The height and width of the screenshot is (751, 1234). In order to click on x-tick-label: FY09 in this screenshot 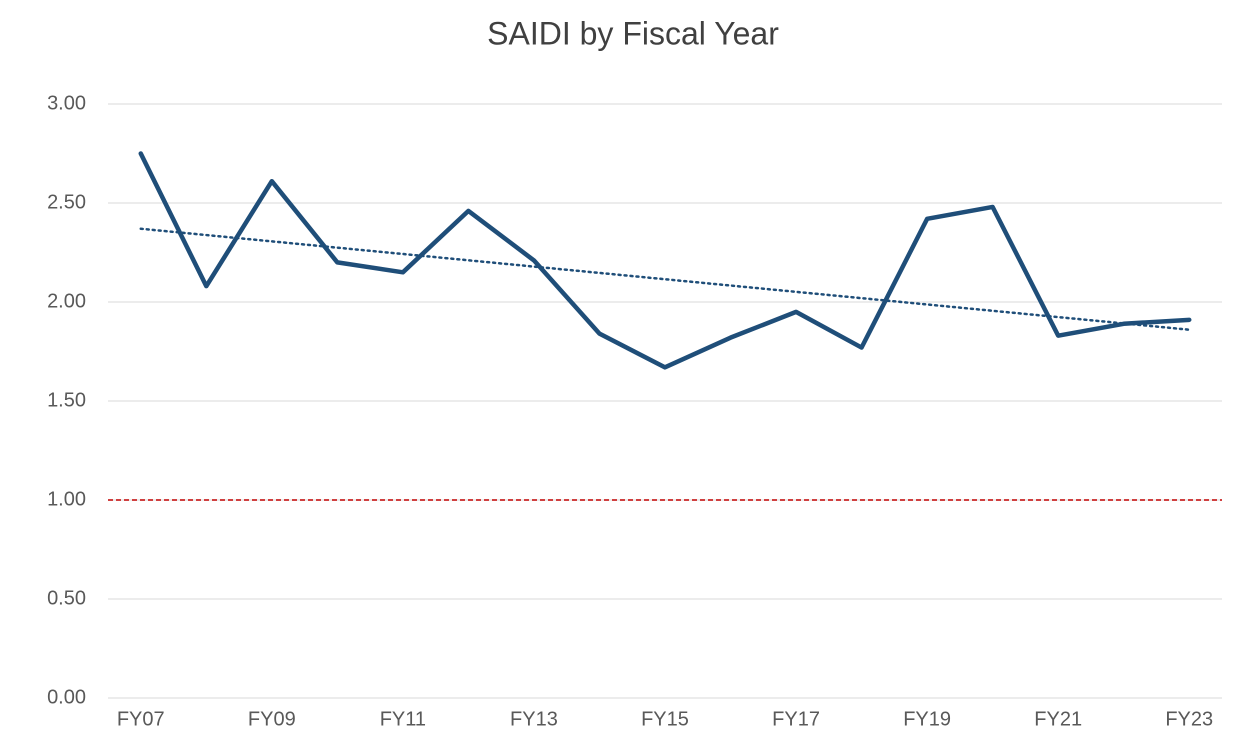, I will do `click(272, 719)`.